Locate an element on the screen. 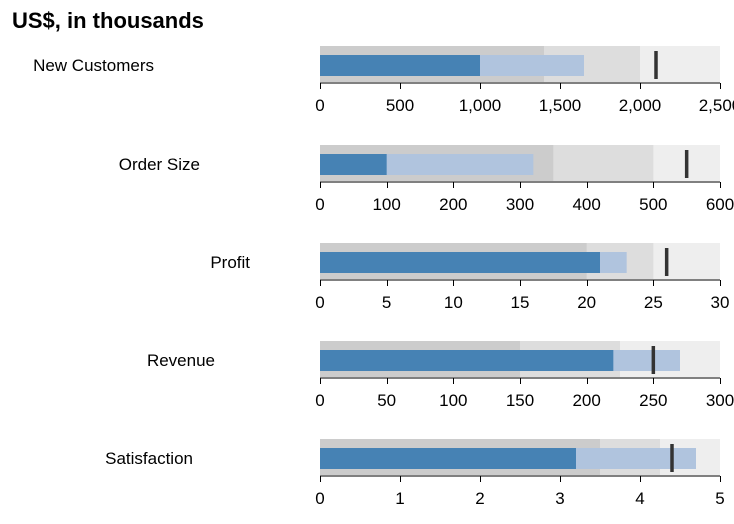  bullet-label: Revenue is located at coordinates (181, 360).